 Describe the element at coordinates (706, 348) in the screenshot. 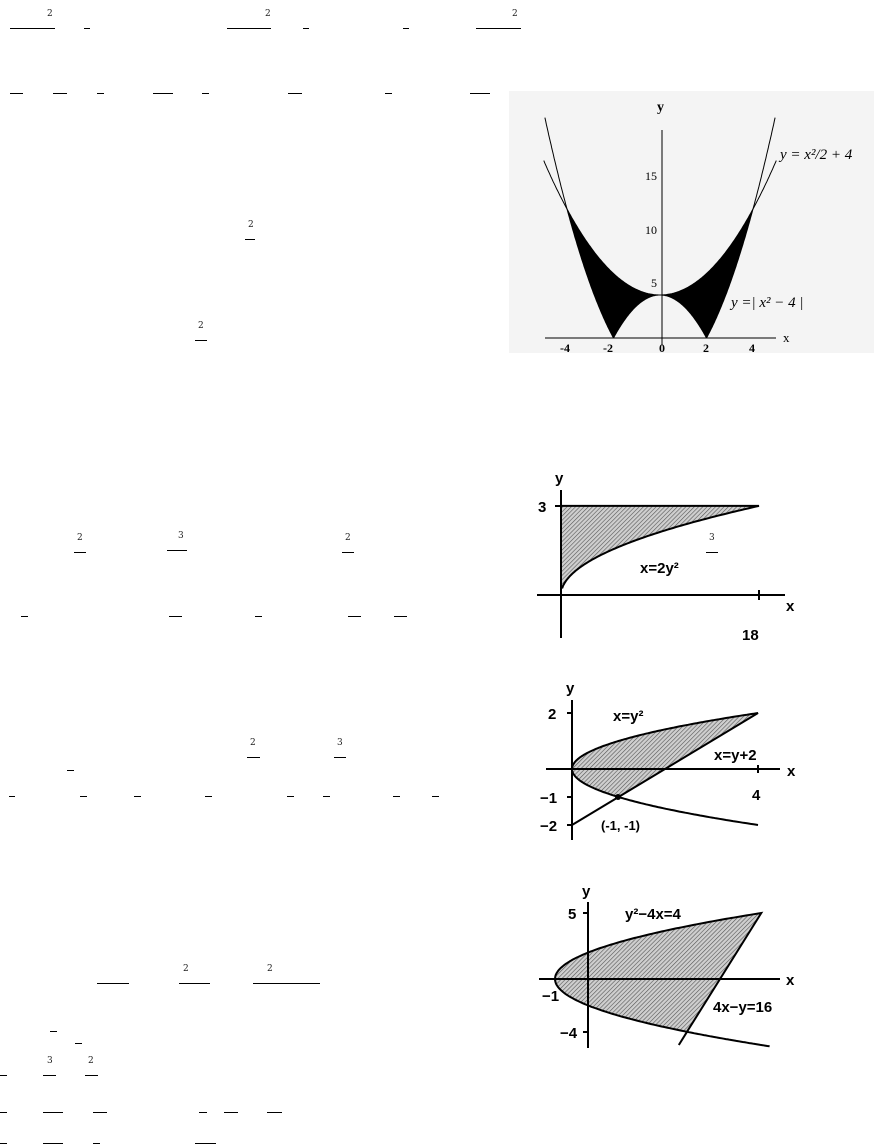

I see `x-tick: 2` at that location.